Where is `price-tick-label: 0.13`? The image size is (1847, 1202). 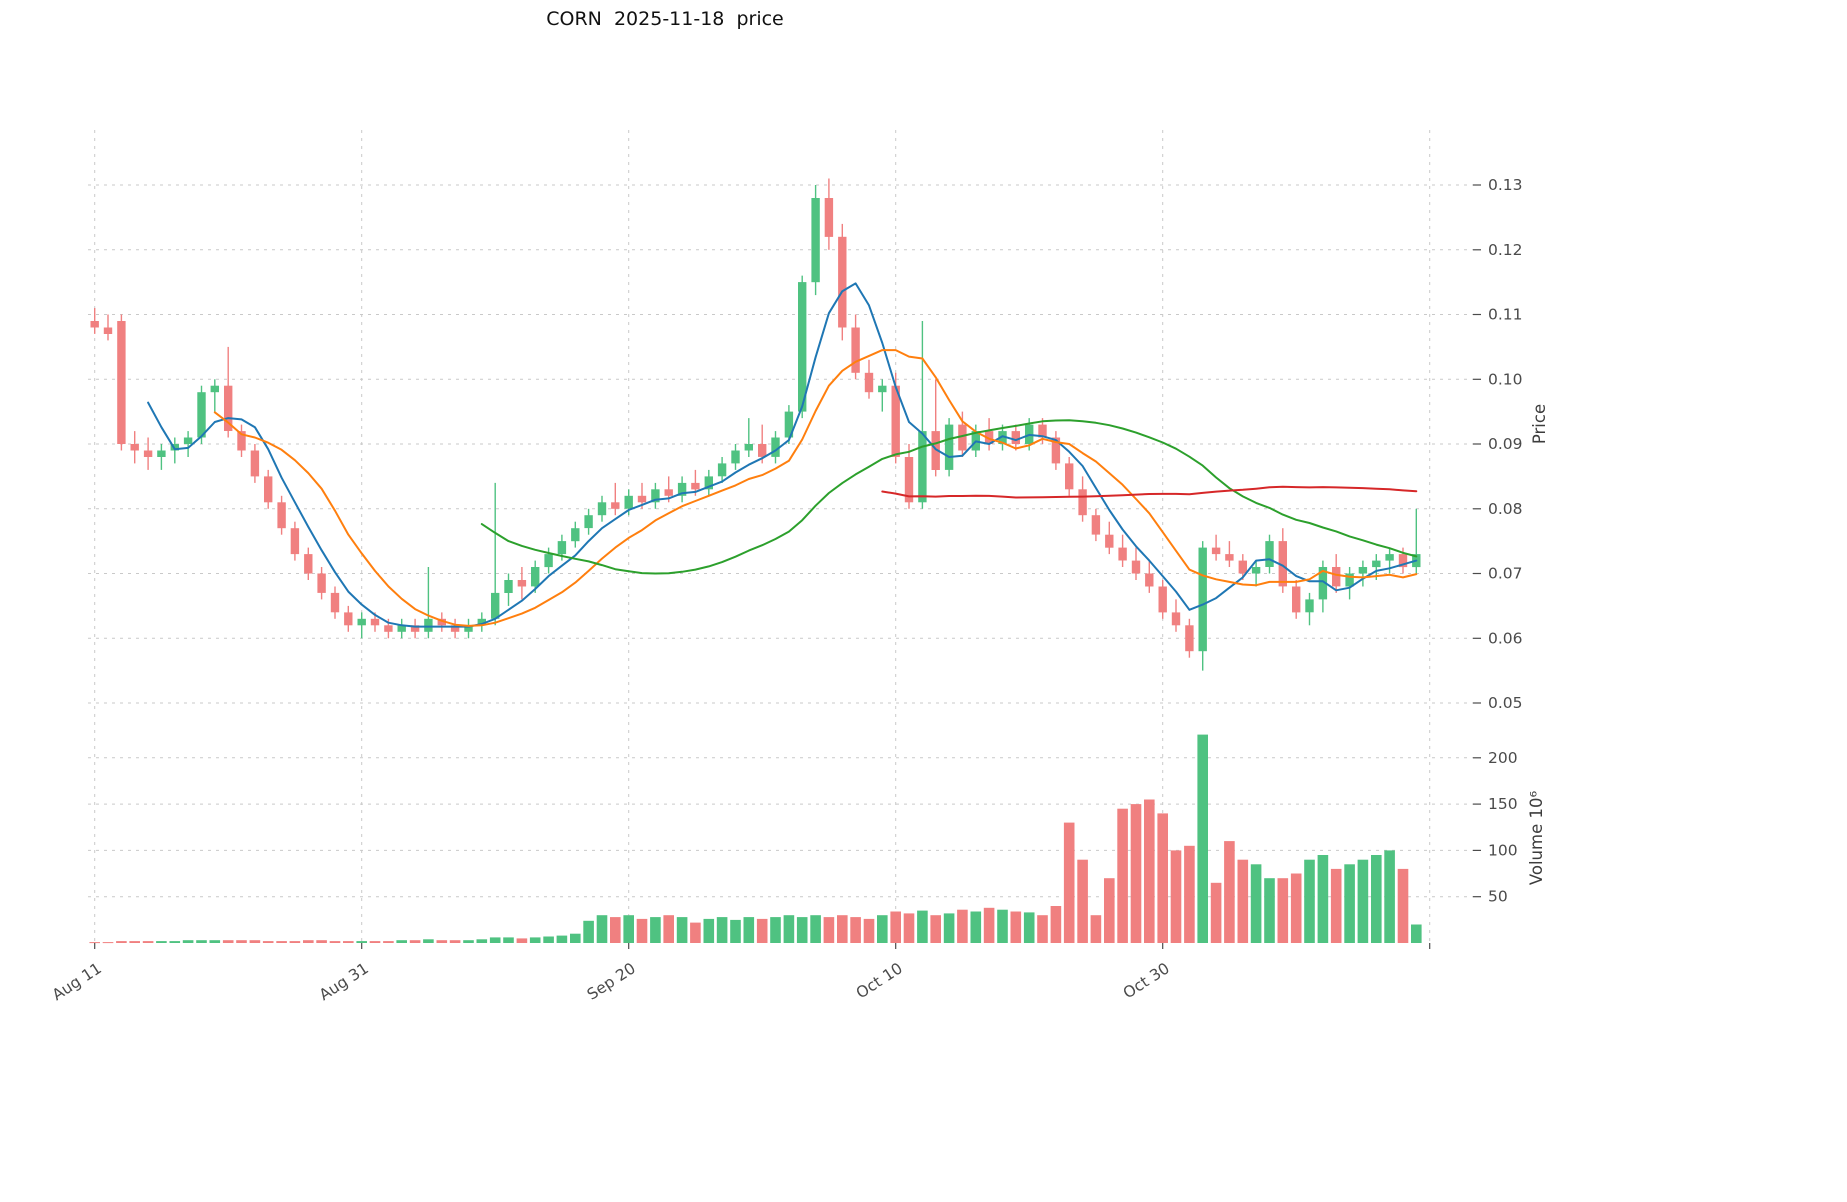
price-tick-label: 0.13 is located at coordinates (1505, 185).